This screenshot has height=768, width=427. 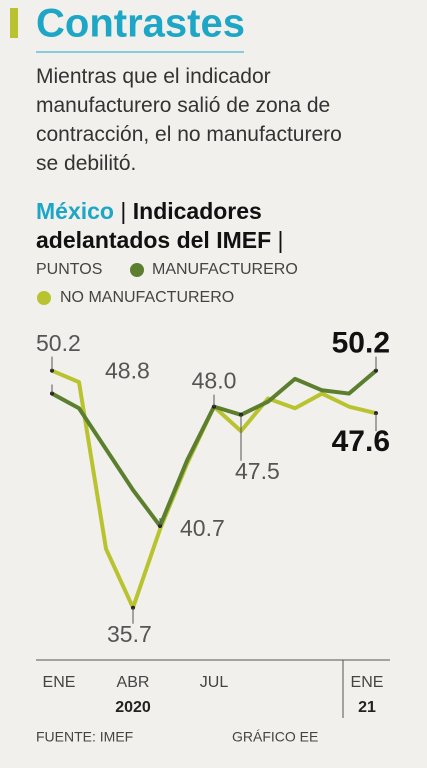 I want to click on data-label: 48.8, so click(x=127, y=371).